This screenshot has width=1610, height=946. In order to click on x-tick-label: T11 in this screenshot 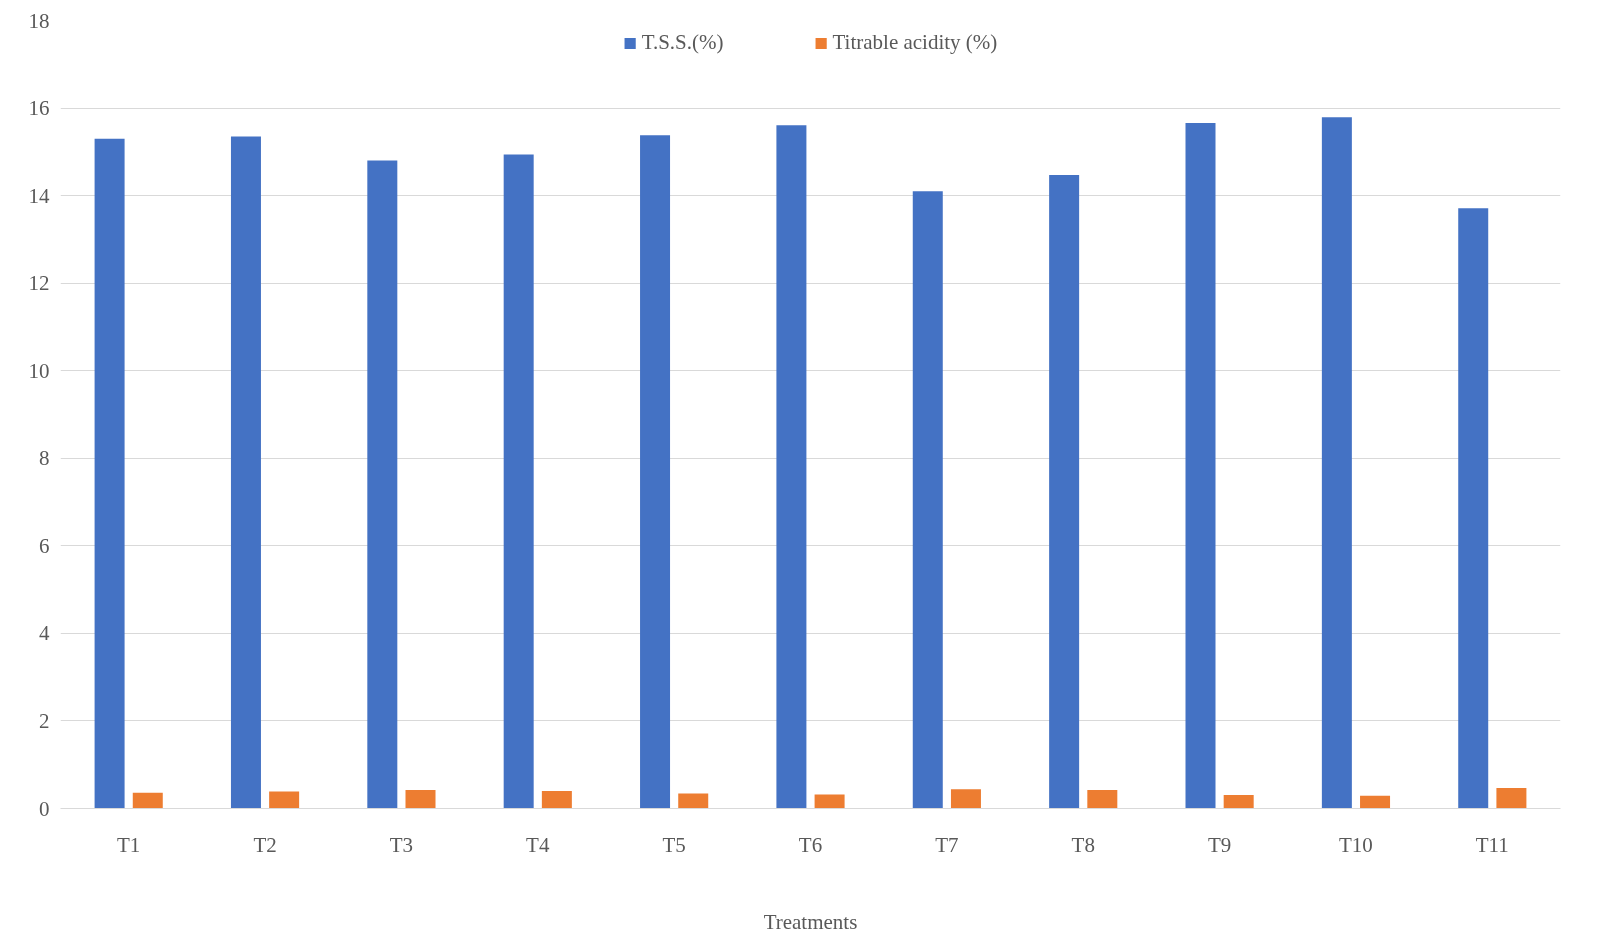, I will do `click(1492, 844)`.